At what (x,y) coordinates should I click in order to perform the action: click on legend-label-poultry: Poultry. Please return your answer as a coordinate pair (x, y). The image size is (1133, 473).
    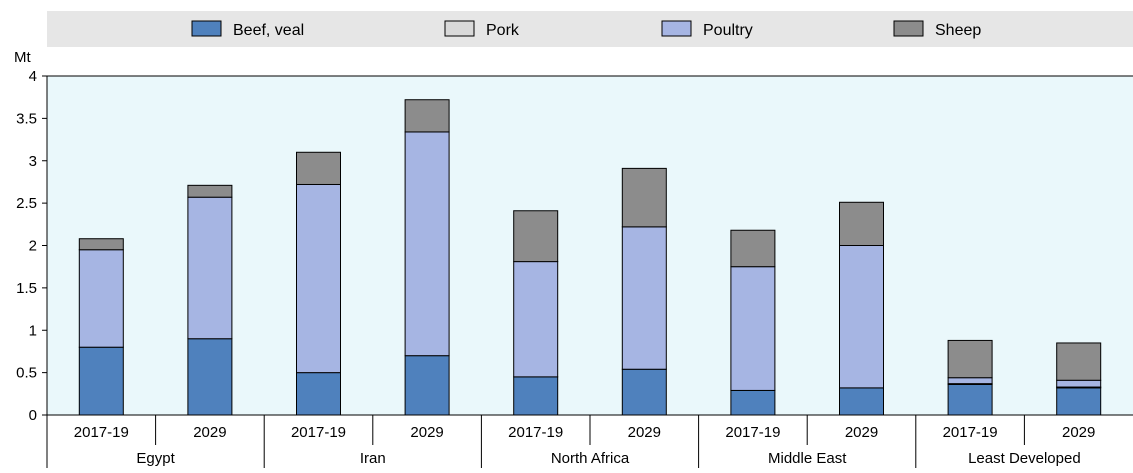
    Looking at the image, I should click on (728, 30).